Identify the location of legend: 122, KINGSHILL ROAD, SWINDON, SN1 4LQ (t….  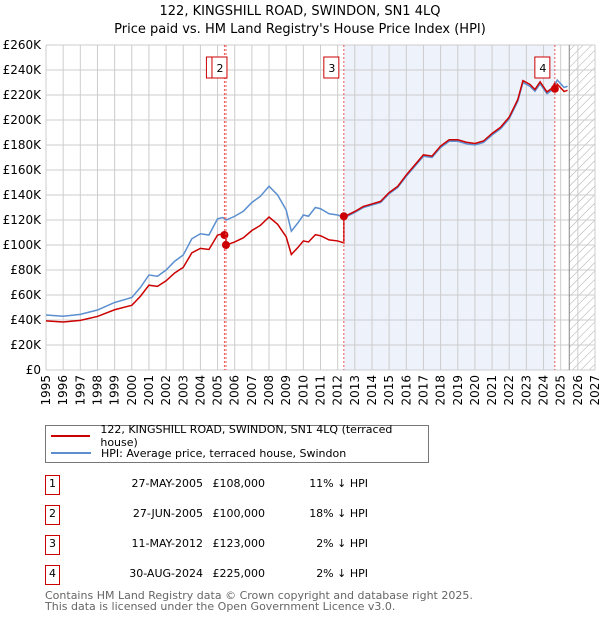
(237, 443).